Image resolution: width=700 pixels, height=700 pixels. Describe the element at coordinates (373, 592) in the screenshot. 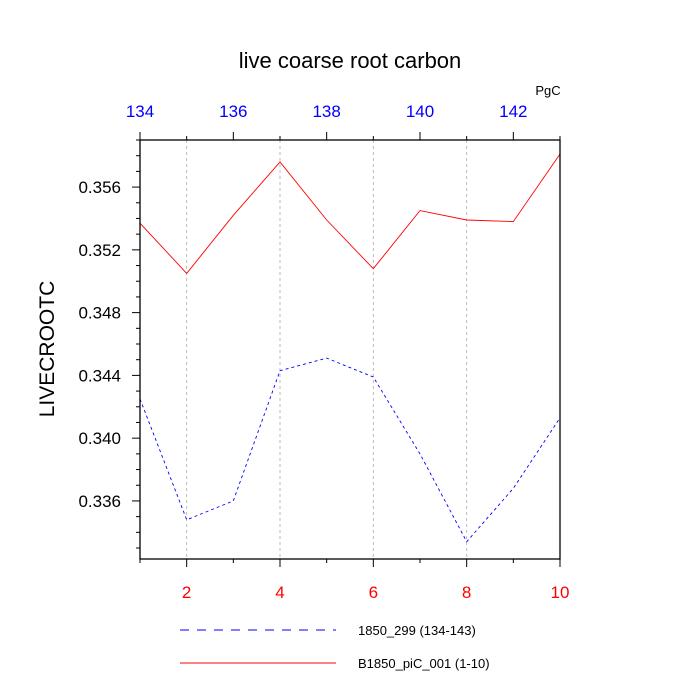

I see `x-bottom-tick-label: 6` at that location.